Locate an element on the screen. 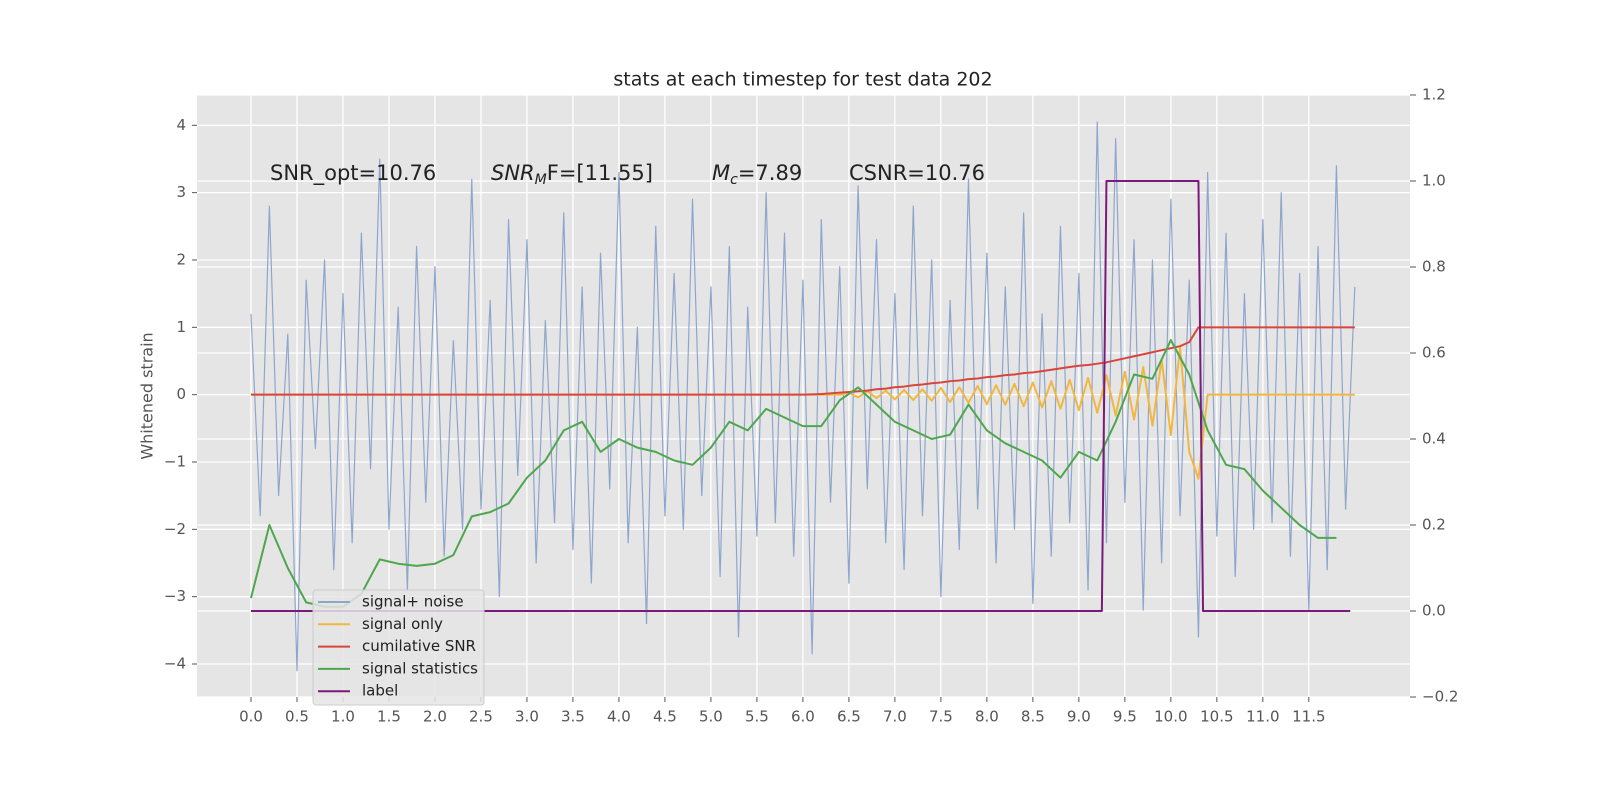 Image resolution: width=1600 pixels, height=800 pixels. annotation-part: F=[11.55] is located at coordinates (600, 173).